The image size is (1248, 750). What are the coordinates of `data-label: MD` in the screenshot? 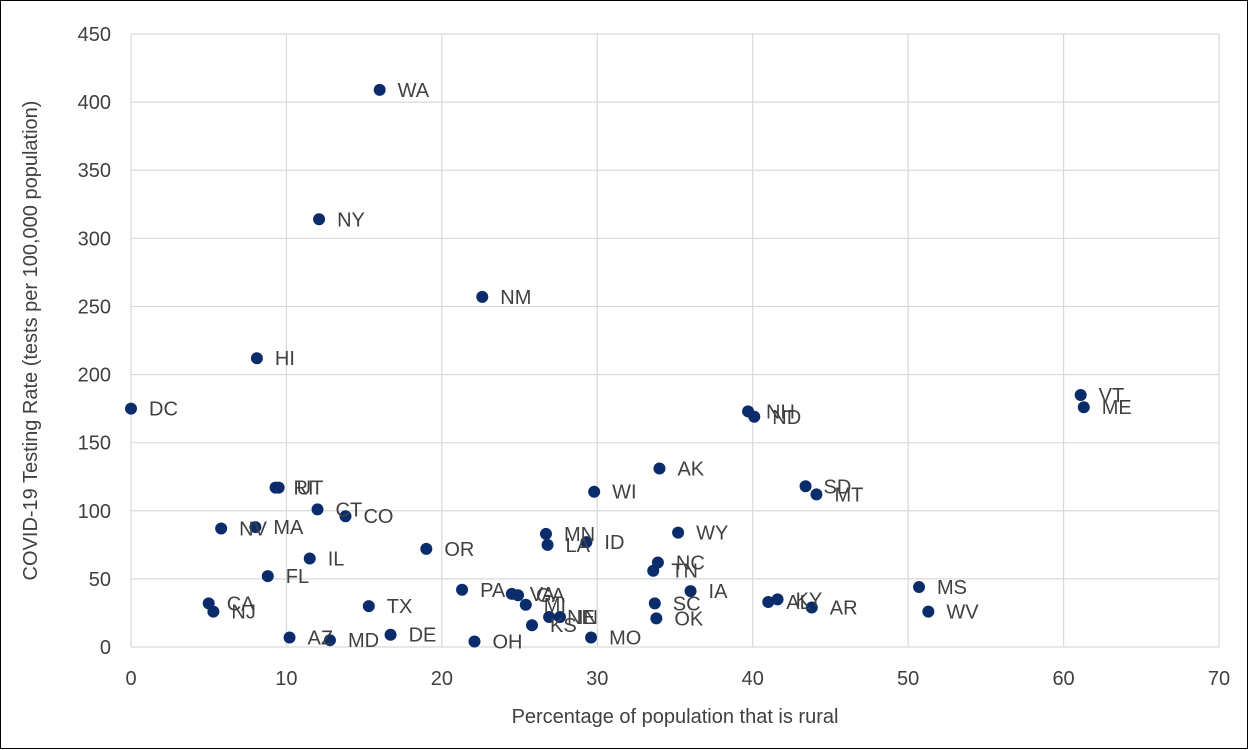 It's located at (363, 641).